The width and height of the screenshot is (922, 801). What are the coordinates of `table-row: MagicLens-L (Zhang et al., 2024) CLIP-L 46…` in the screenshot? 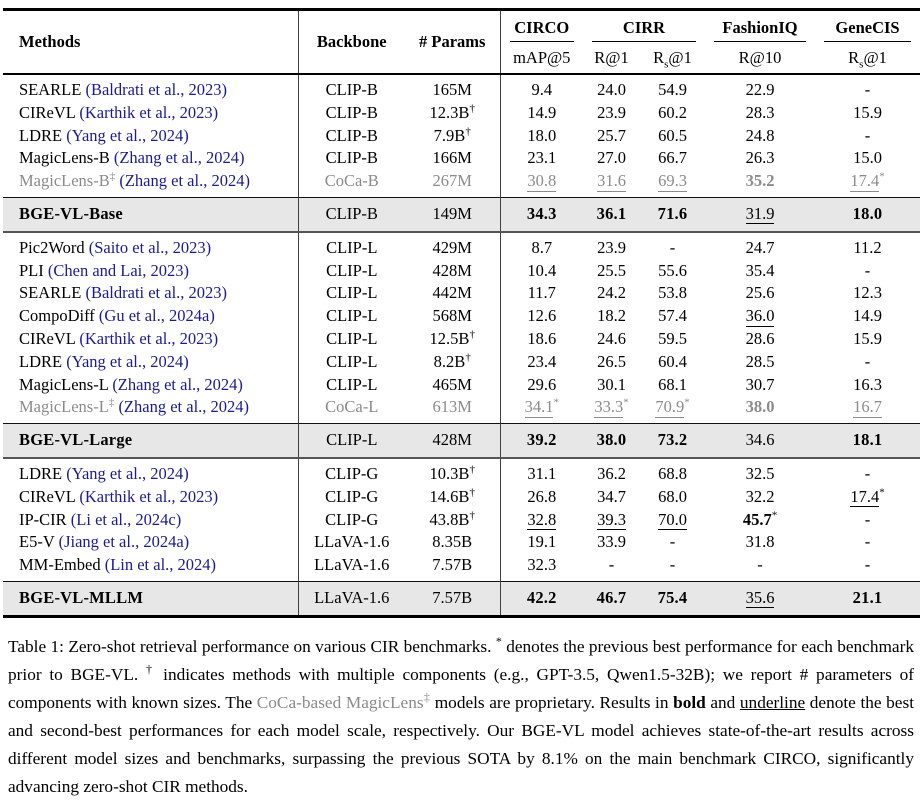 It's located at (461, 385).